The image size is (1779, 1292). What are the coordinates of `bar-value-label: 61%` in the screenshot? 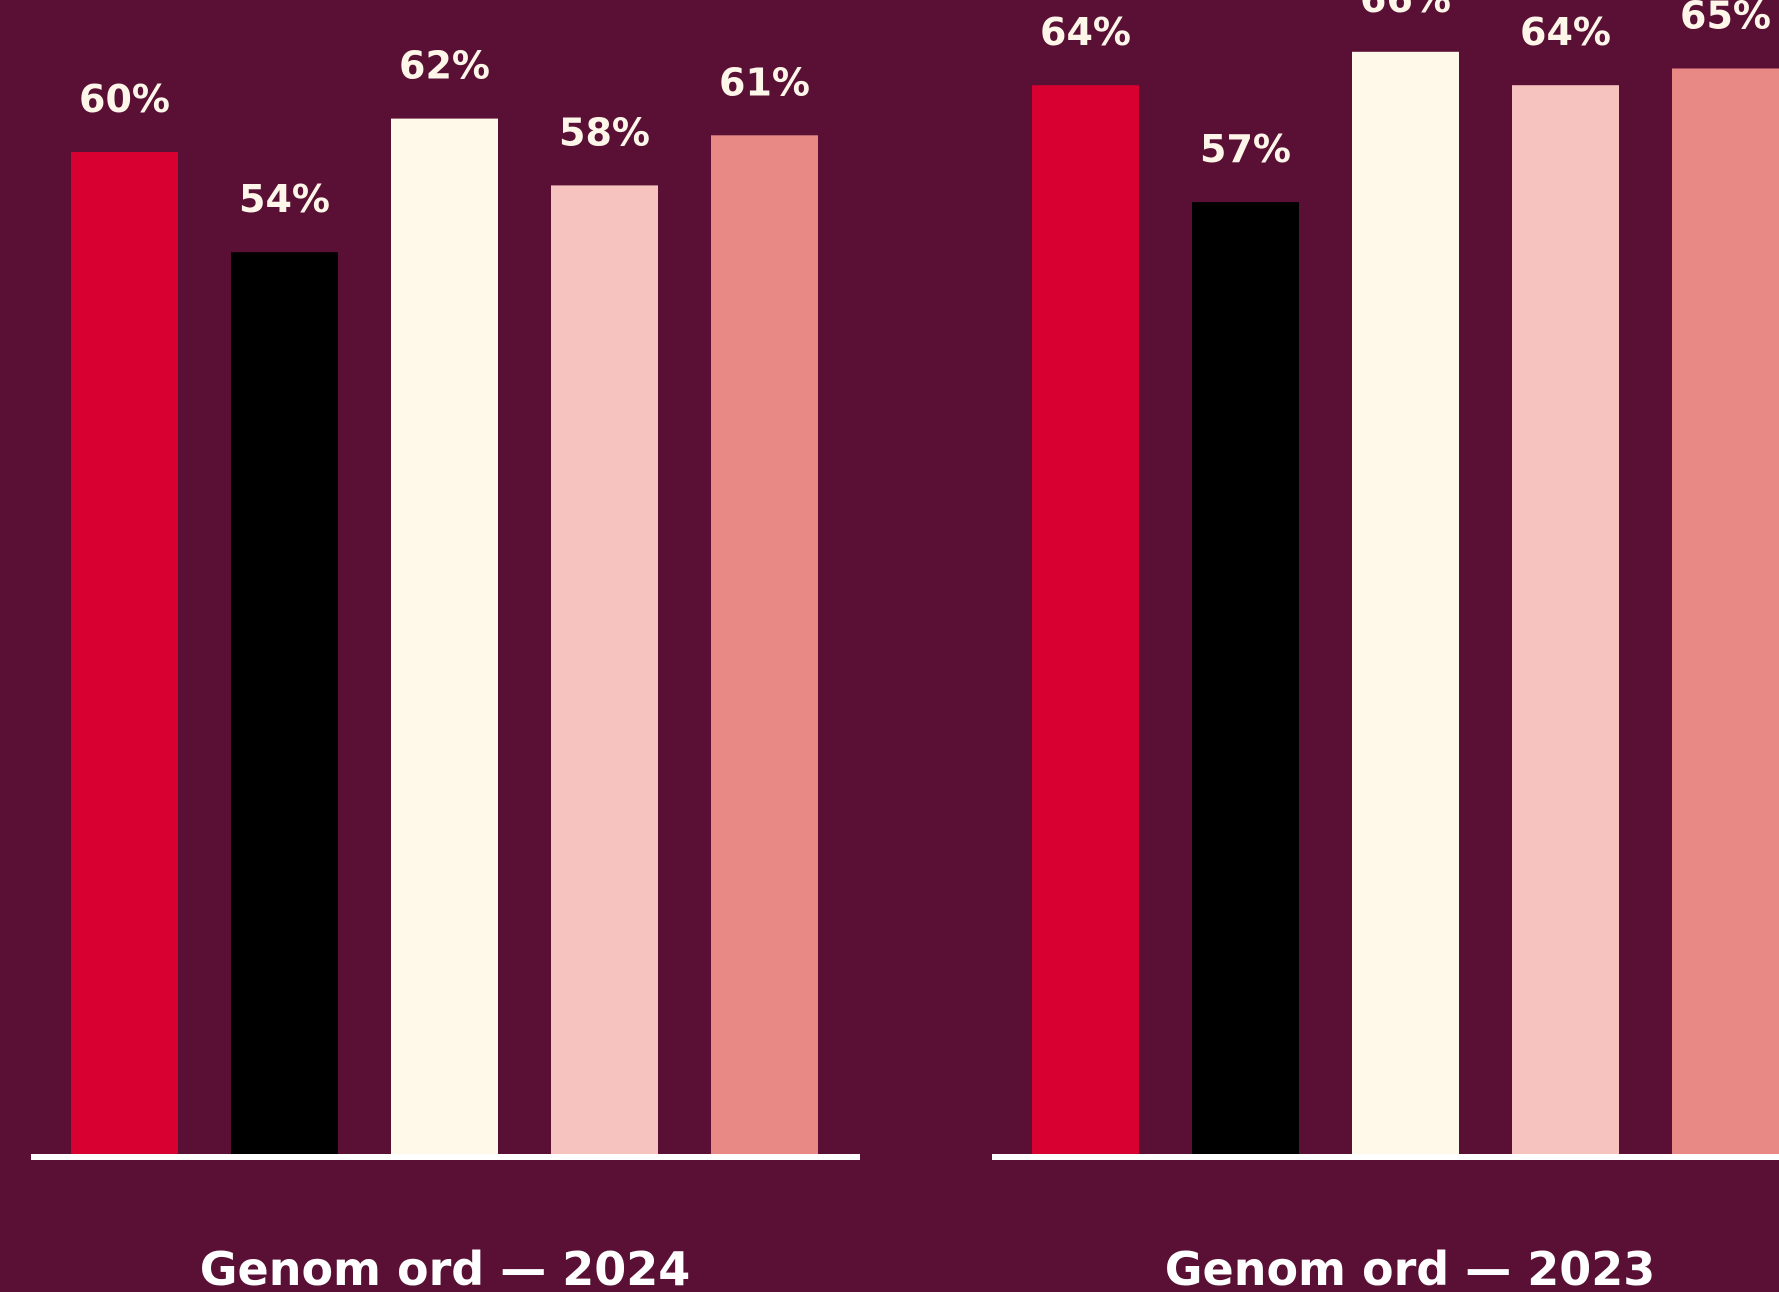 It's located at (764, 82).